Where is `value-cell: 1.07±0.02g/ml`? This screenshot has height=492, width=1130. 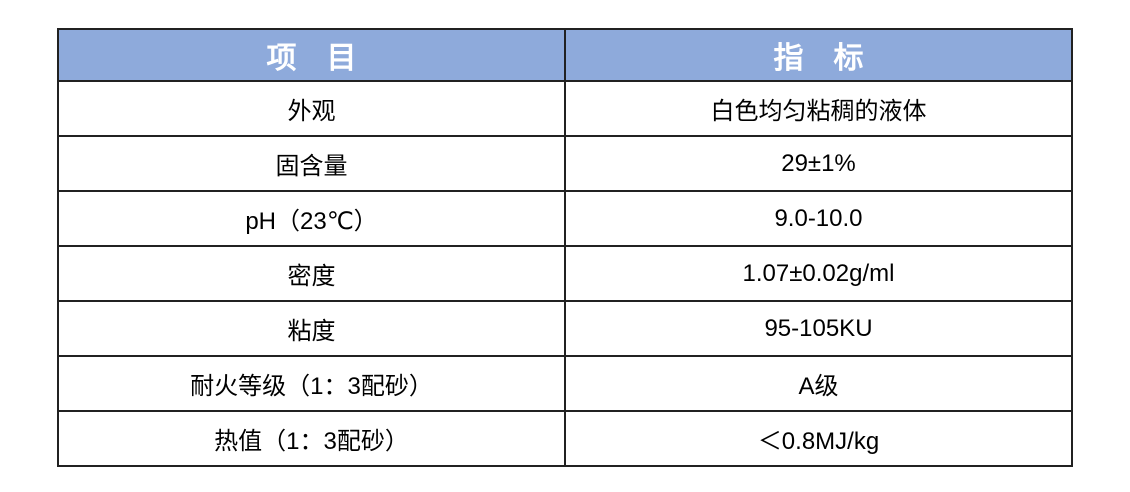
value-cell: 1.07±0.02g/ml is located at coordinates (818, 273).